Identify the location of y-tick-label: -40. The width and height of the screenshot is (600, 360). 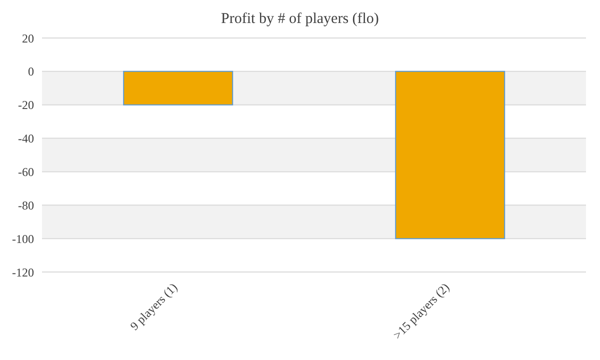
(26, 139).